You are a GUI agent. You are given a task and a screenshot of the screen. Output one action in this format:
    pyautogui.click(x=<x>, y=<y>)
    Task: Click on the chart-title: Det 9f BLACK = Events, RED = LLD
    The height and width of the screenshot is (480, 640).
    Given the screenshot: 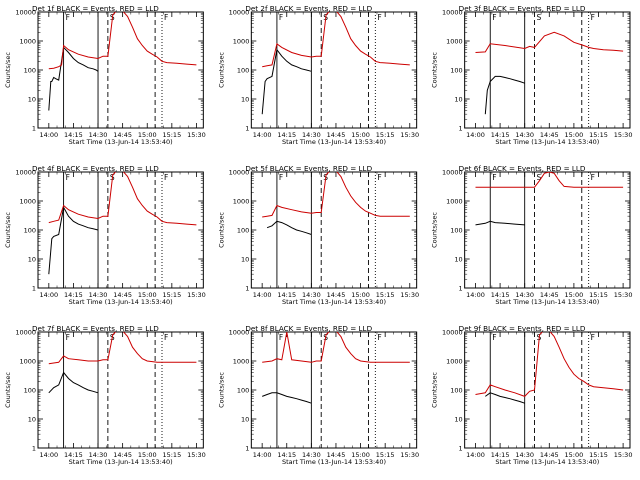 What is the action you would take?
    pyautogui.click(x=522, y=328)
    